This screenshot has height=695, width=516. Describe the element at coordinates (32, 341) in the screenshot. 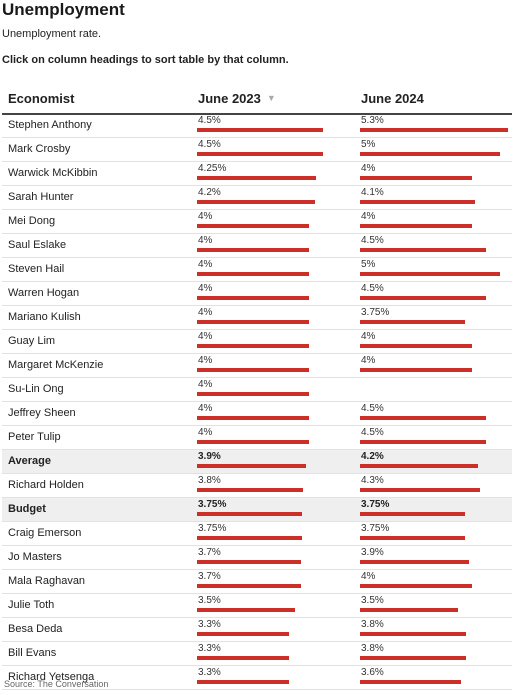

I see `economist-name: Guay Lim` at that location.